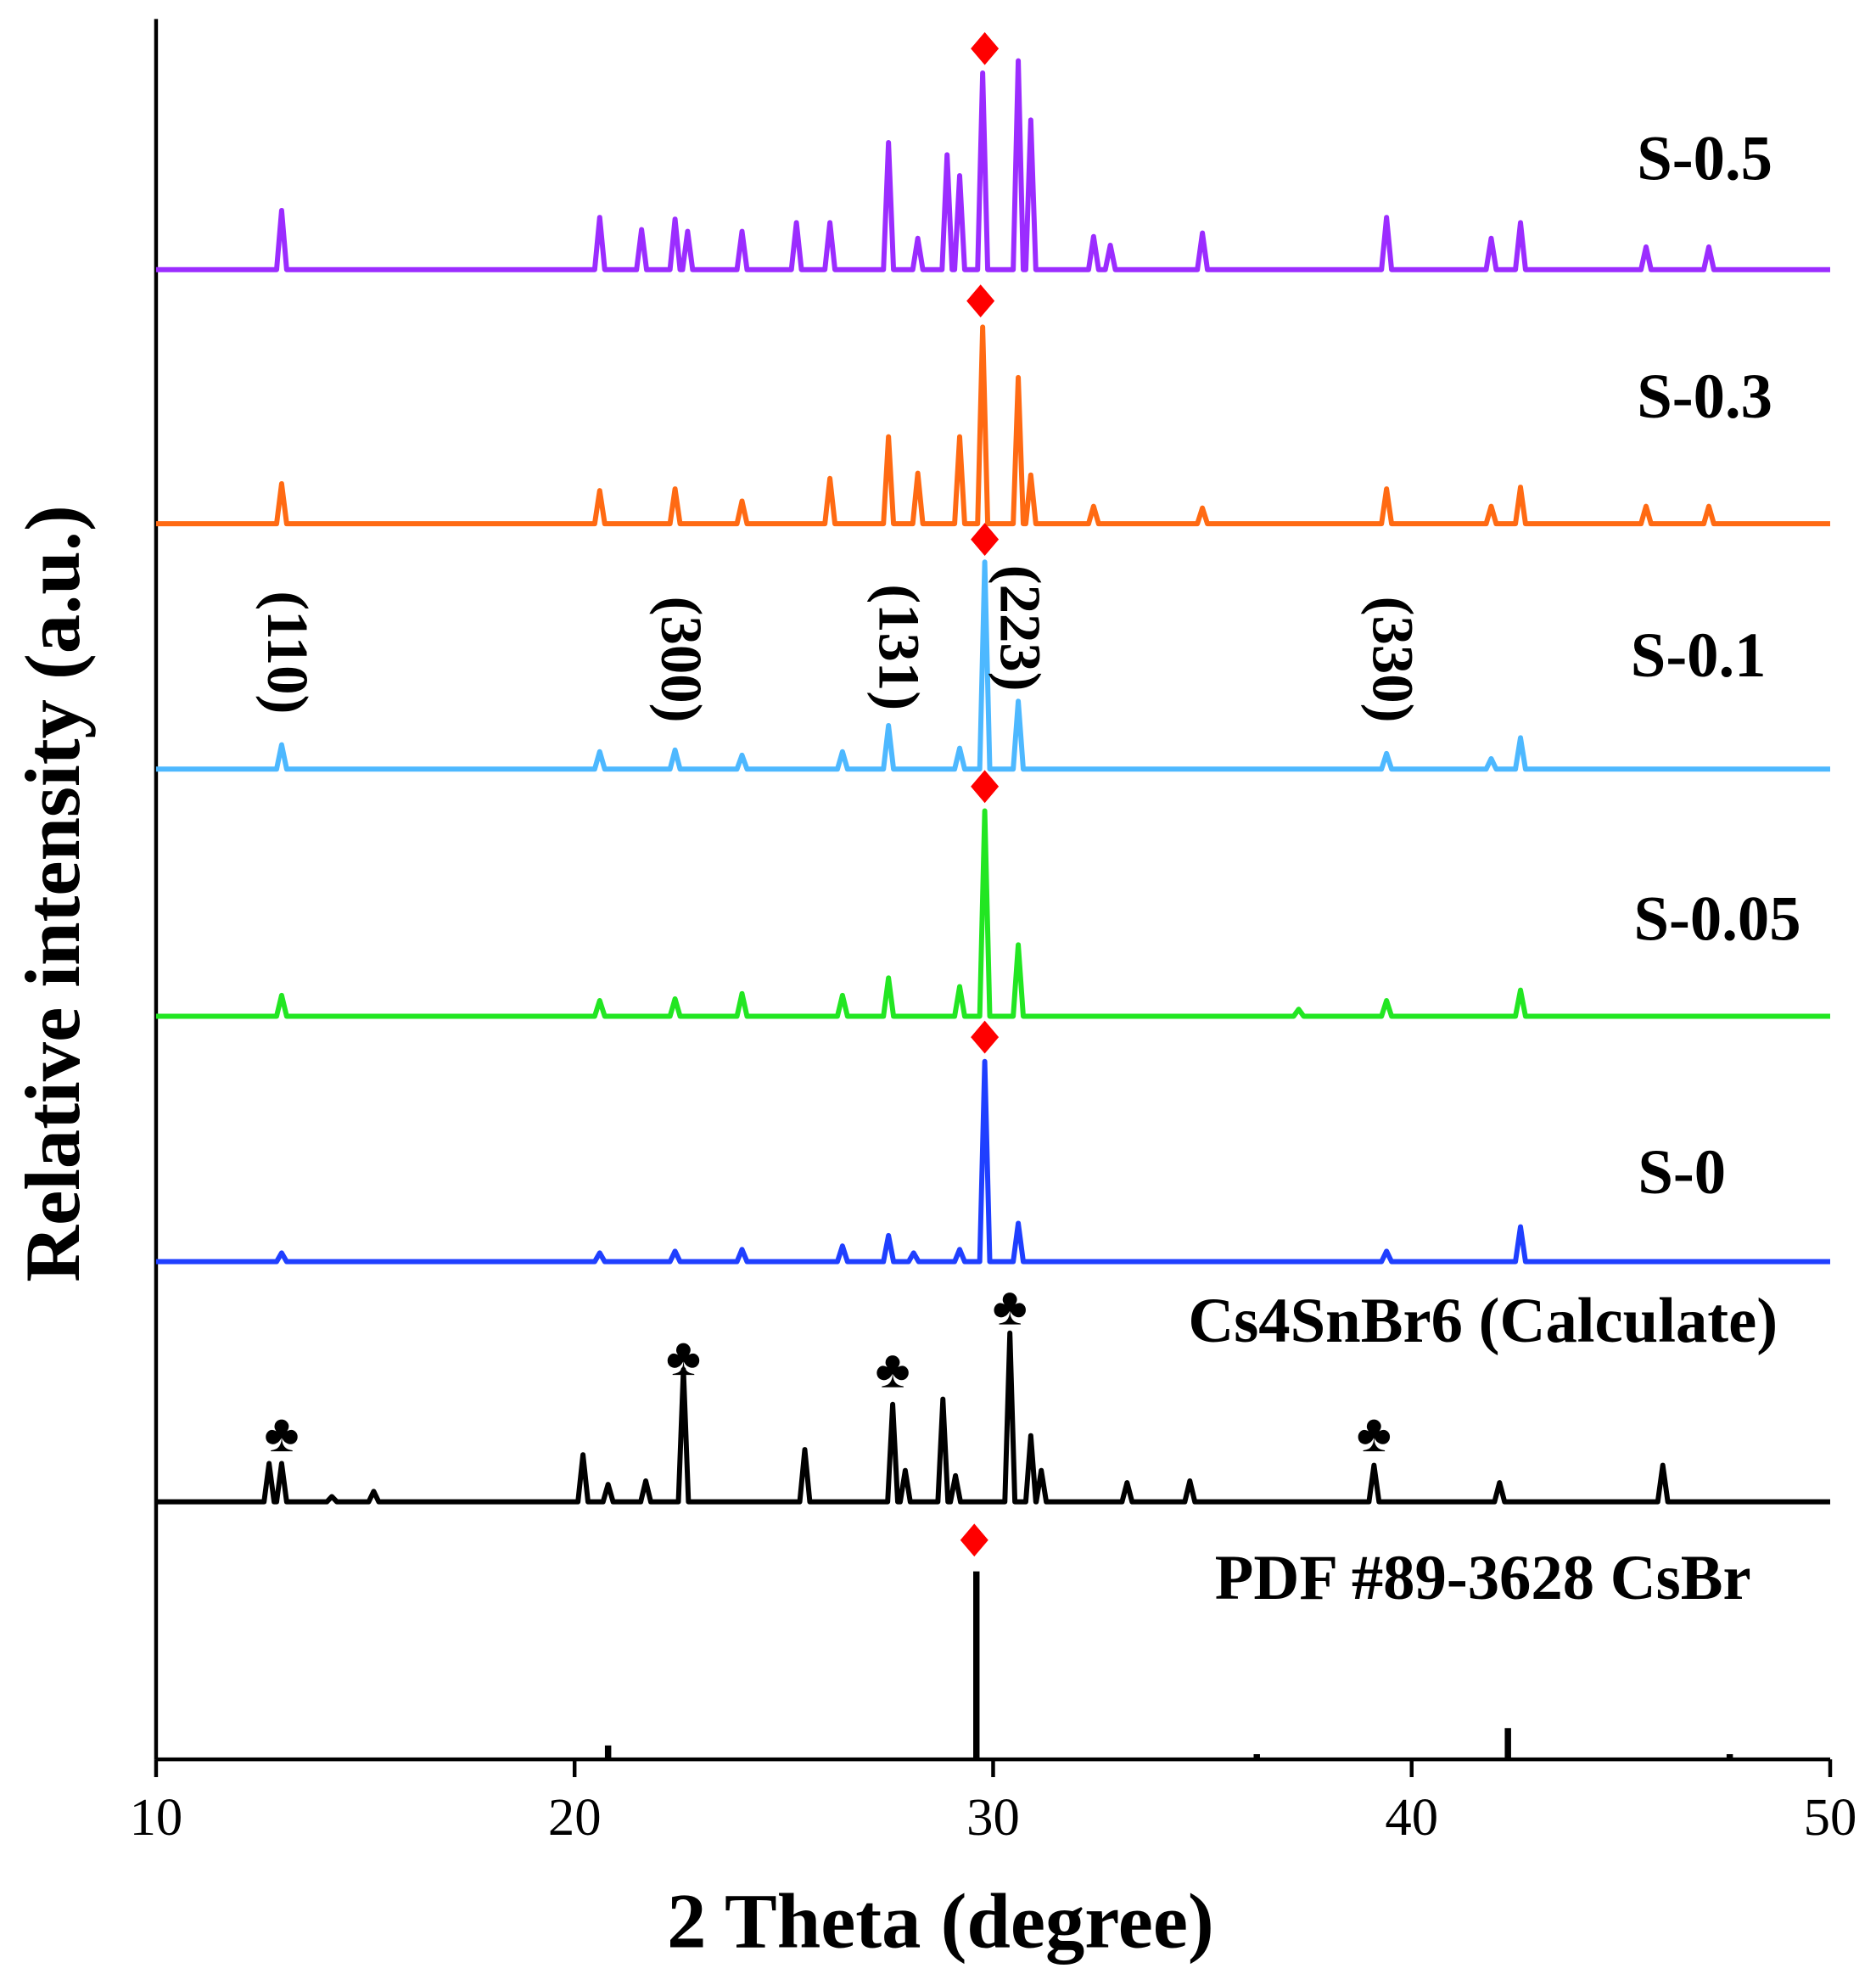  Describe the element at coordinates (1830, 1817) in the screenshot. I see `x-tick-label: 50` at that location.